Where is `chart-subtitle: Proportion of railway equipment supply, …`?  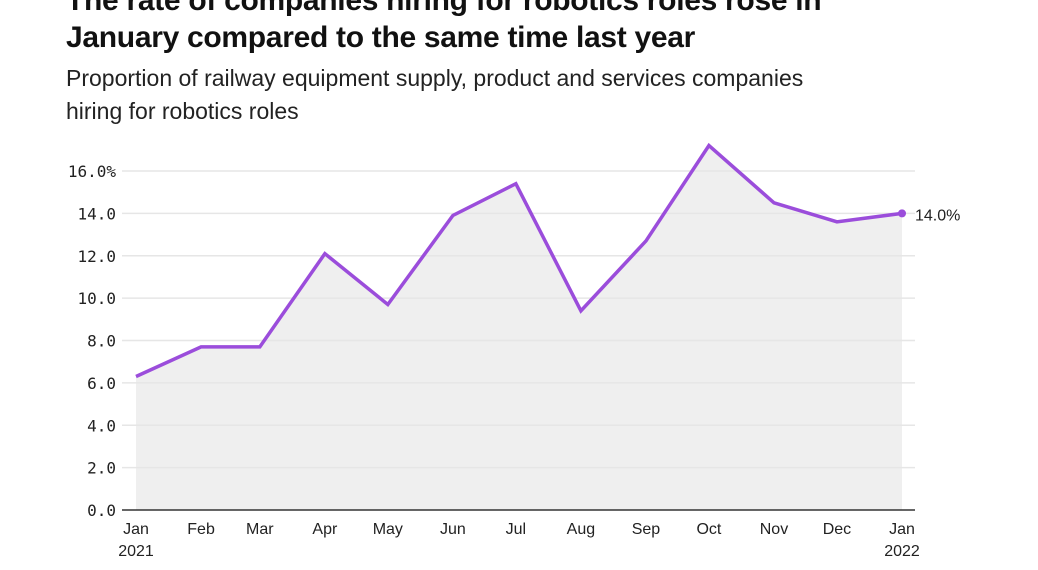
chart-subtitle: Proportion of railway equipment supply, … is located at coordinates (546, 95).